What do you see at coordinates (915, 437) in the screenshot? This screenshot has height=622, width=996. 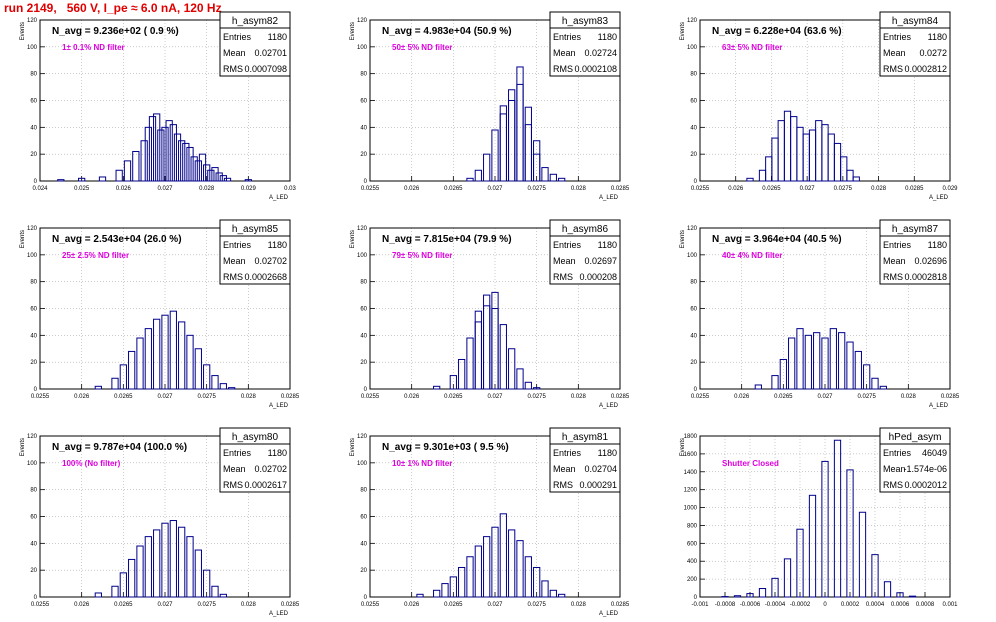 I see `panel-title: hPed_asym` at bounding box center [915, 437].